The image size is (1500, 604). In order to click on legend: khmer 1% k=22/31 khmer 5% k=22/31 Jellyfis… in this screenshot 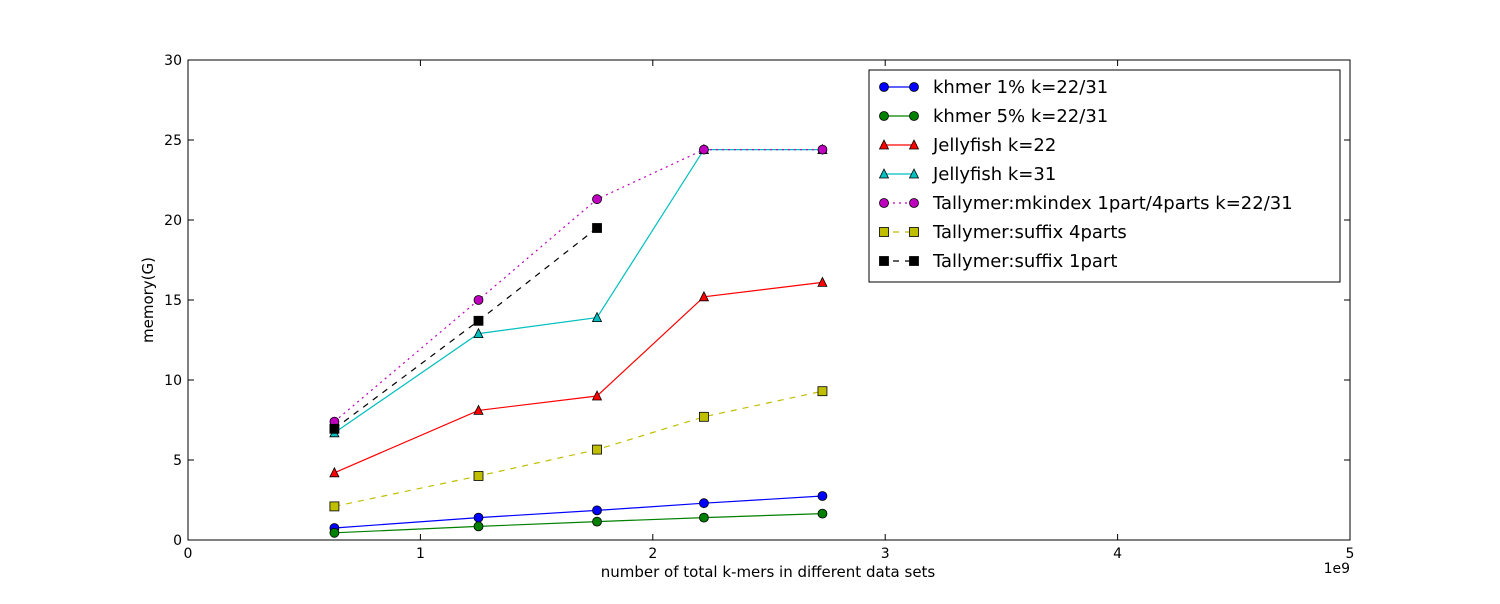, I will do `click(1104, 176)`.